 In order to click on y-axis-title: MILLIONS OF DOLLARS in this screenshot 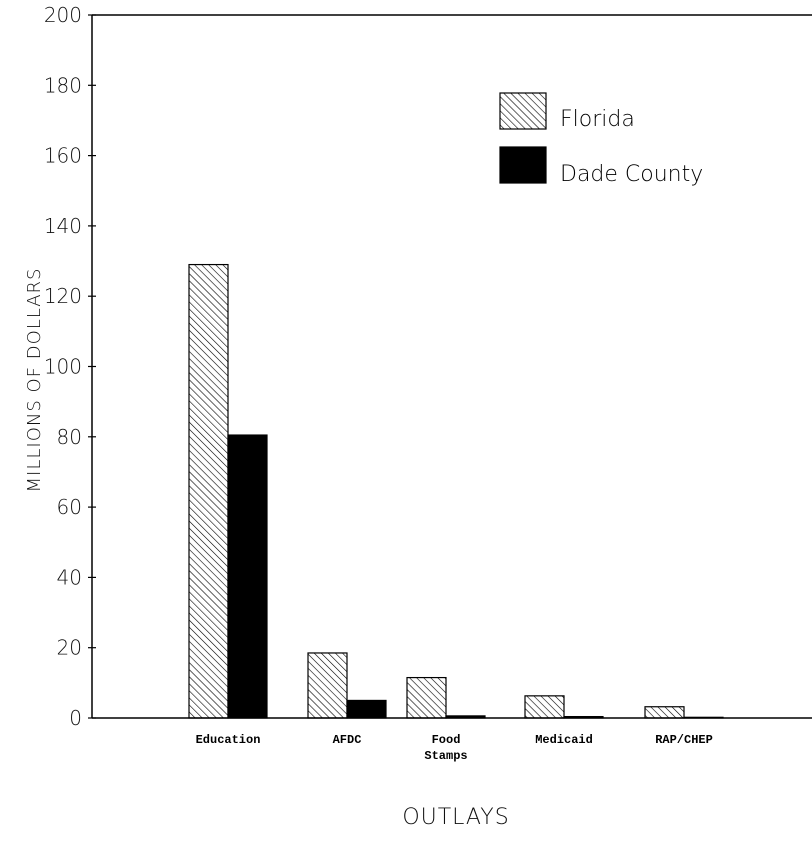, I will do `click(34, 380)`.